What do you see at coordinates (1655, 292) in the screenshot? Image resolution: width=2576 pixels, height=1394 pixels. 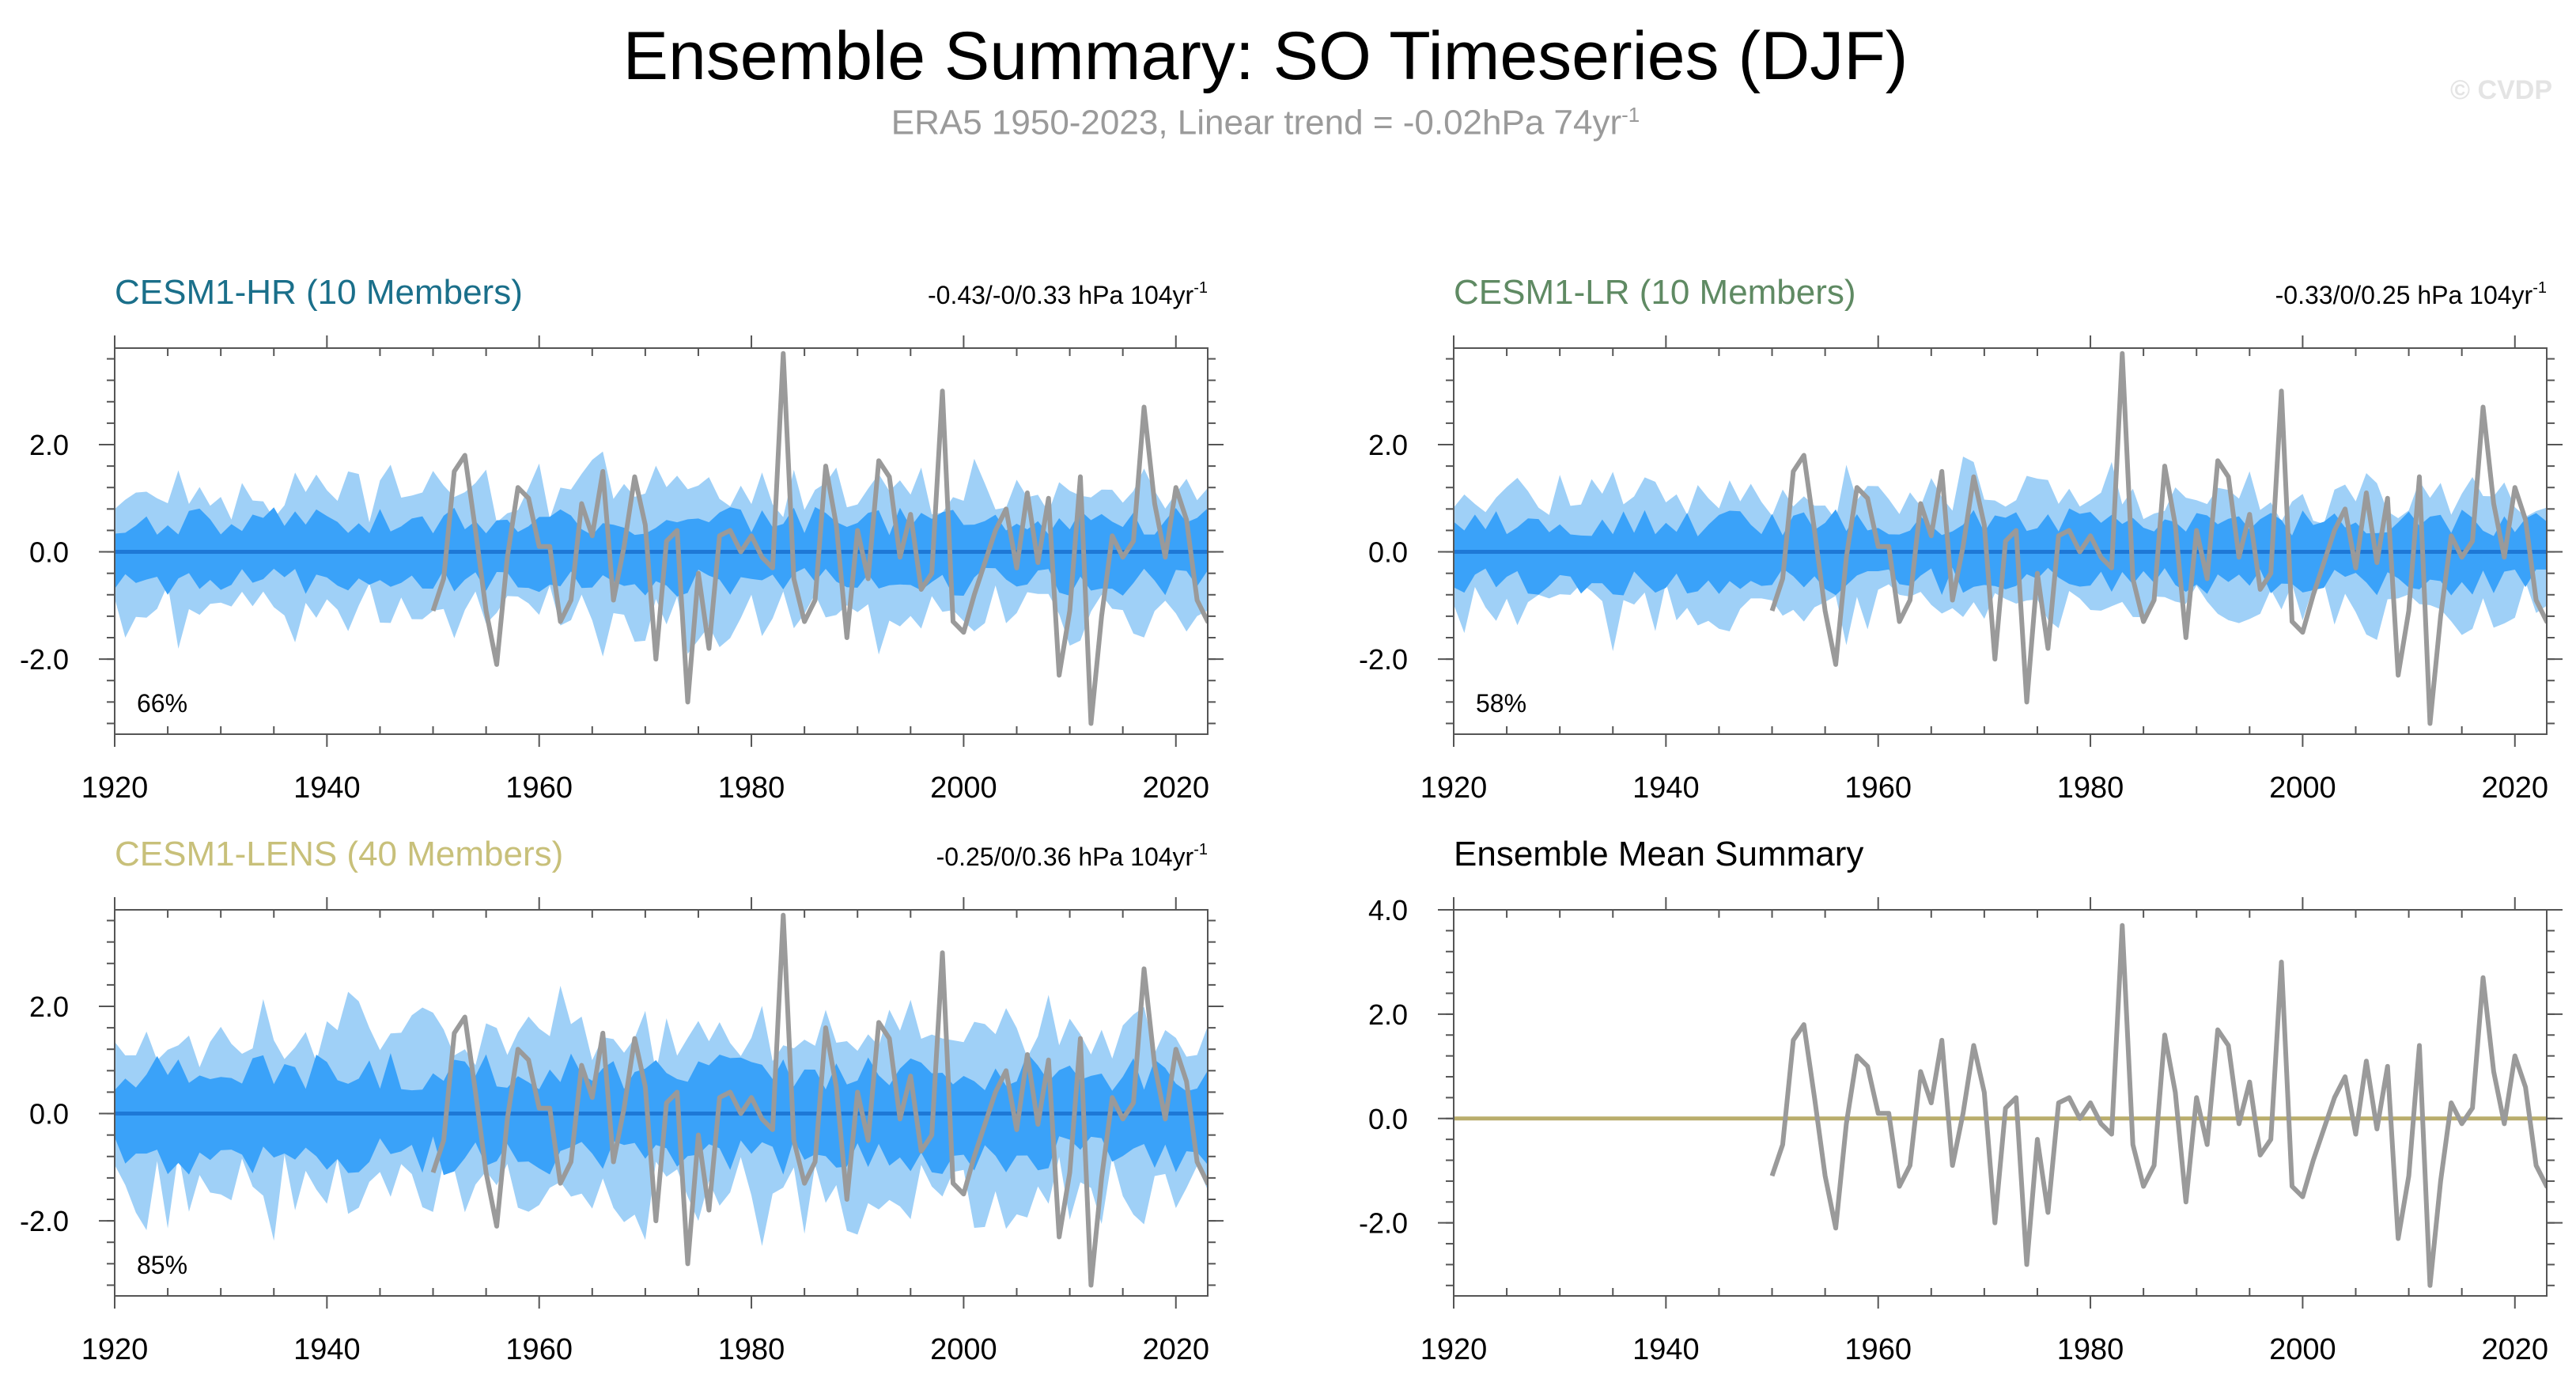 I see `panel-title: CESM1-LR (10 Members)` at bounding box center [1655, 292].